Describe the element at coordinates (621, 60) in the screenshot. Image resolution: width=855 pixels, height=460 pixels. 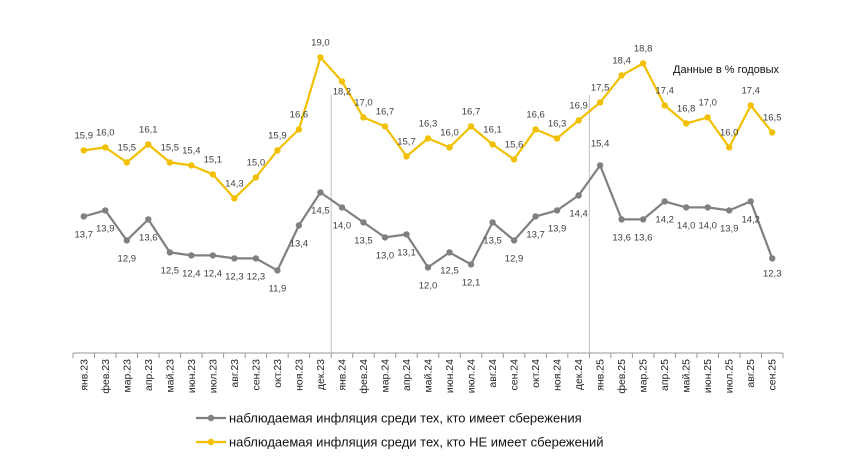
I see `series-2-data-label: 18,4` at that location.